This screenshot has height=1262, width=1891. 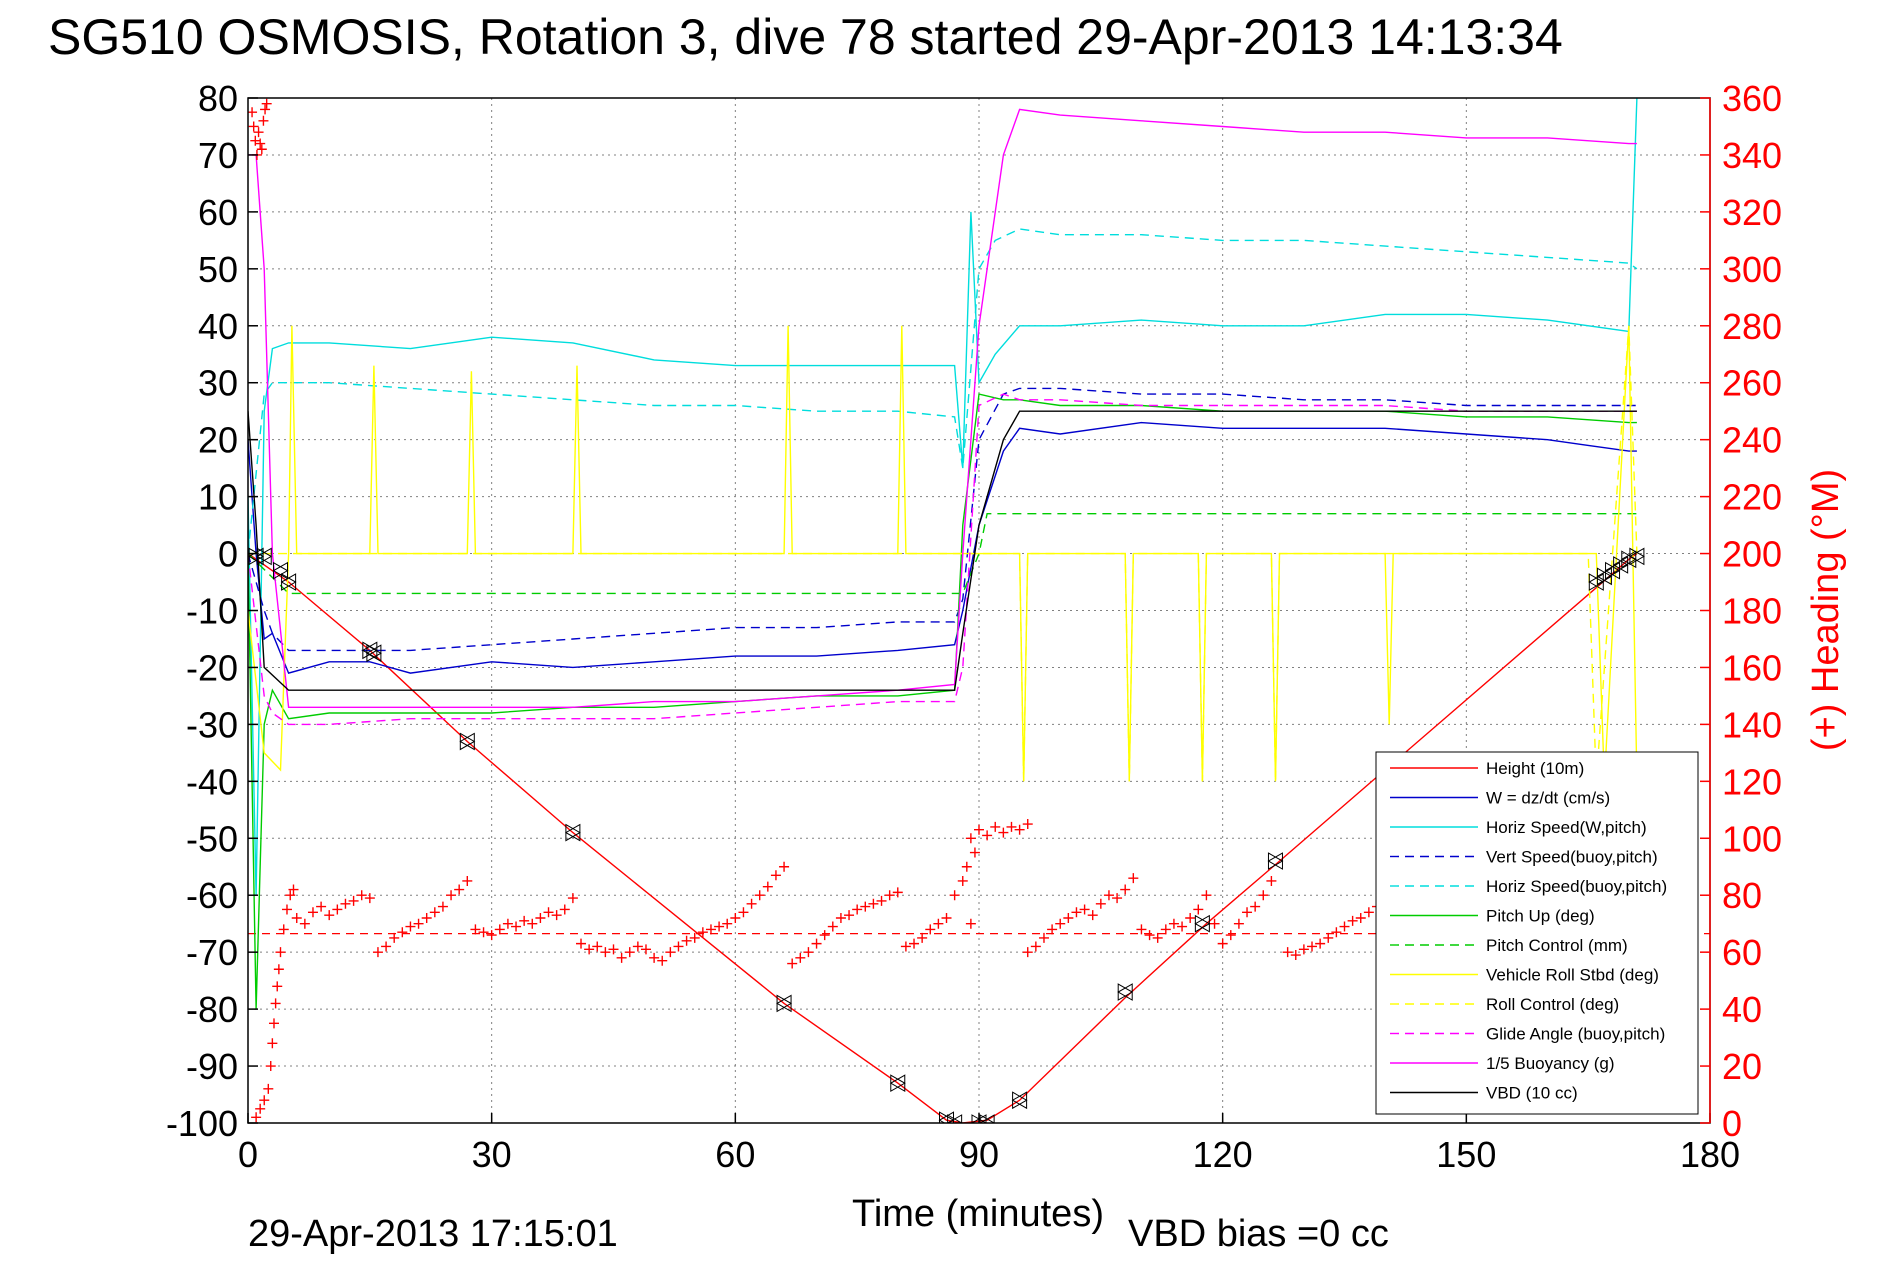 I want to click on y2-tick-label: 160, so click(x=1752, y=667).